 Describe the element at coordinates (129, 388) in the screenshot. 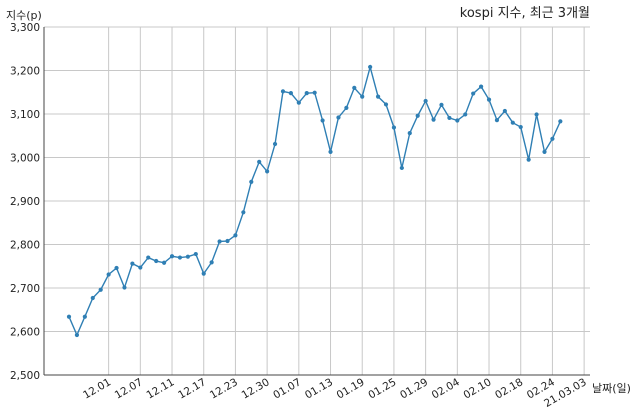

I see `x-tick-label: 12.07` at that location.